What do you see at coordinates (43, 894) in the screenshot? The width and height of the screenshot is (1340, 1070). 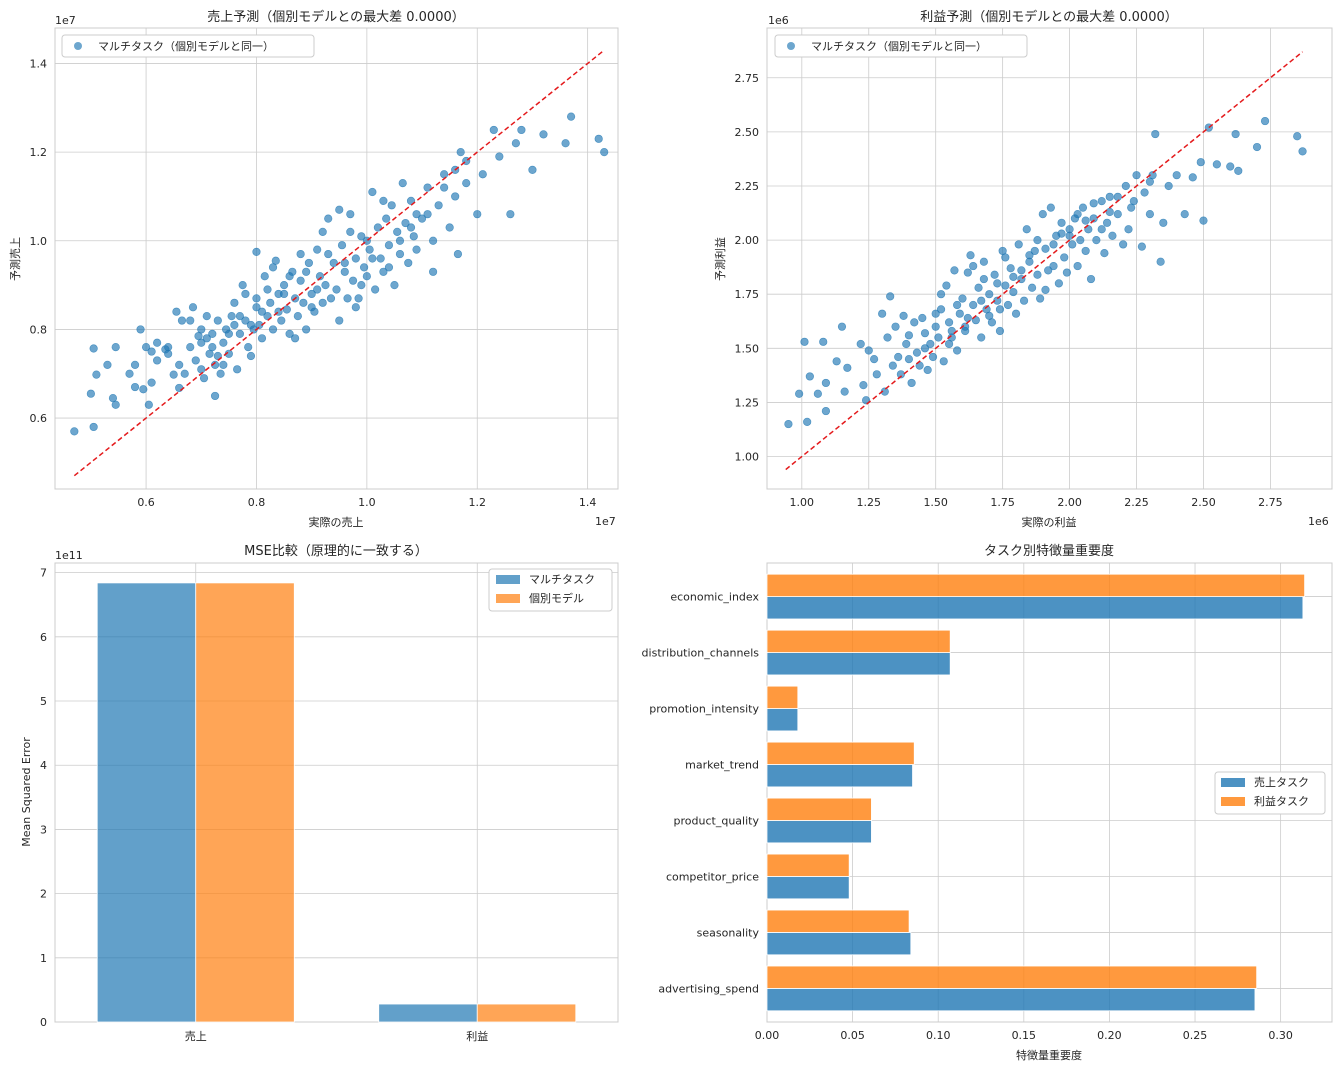 I see `y-tick-label: 2` at bounding box center [43, 894].